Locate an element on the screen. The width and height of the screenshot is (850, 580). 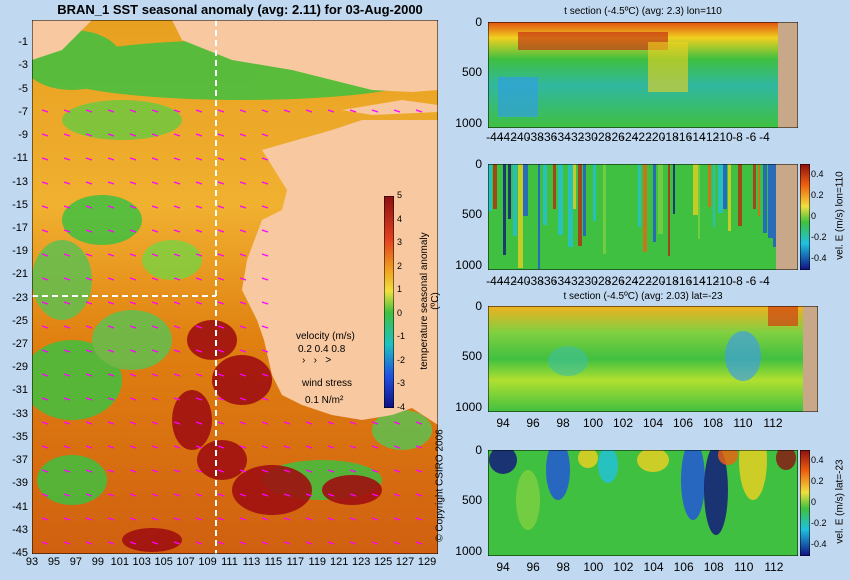
main-colorbar-tick: 0 is located at coordinates (400, 312).